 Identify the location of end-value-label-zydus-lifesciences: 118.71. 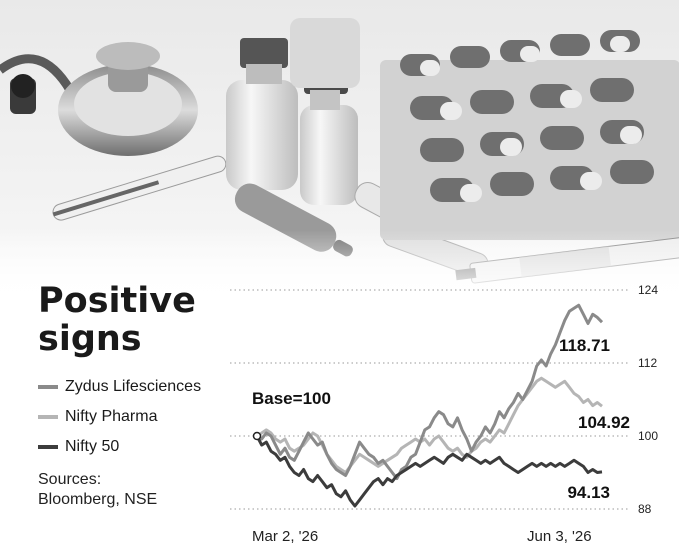
(584, 345).